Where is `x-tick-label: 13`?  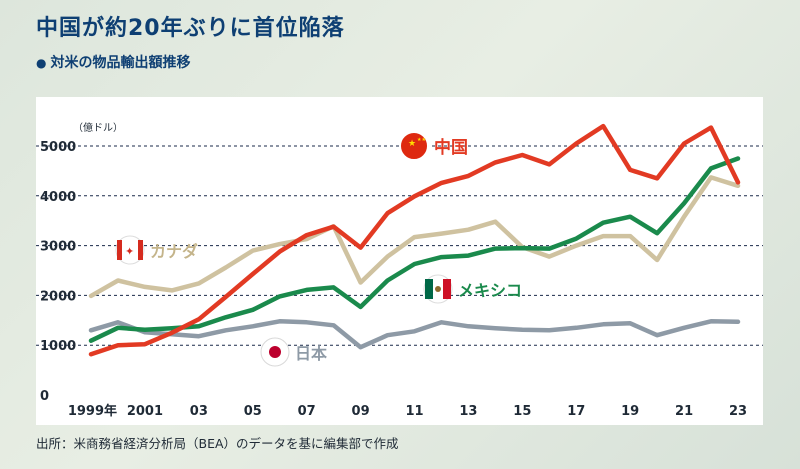
x-tick-label: 13 is located at coordinates (468, 411).